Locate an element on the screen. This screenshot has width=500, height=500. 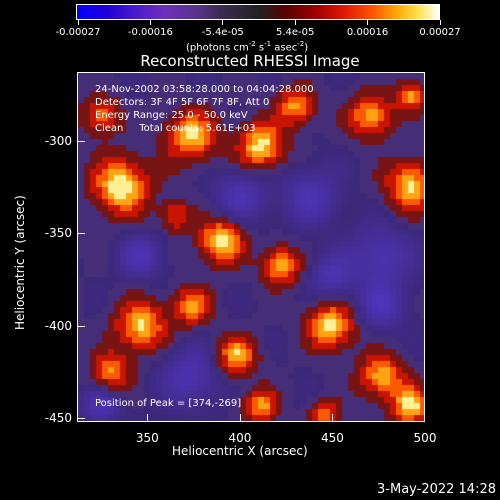
colorbar-units: (photons cm-2 s-1 asec-2) is located at coordinates (247, 47).